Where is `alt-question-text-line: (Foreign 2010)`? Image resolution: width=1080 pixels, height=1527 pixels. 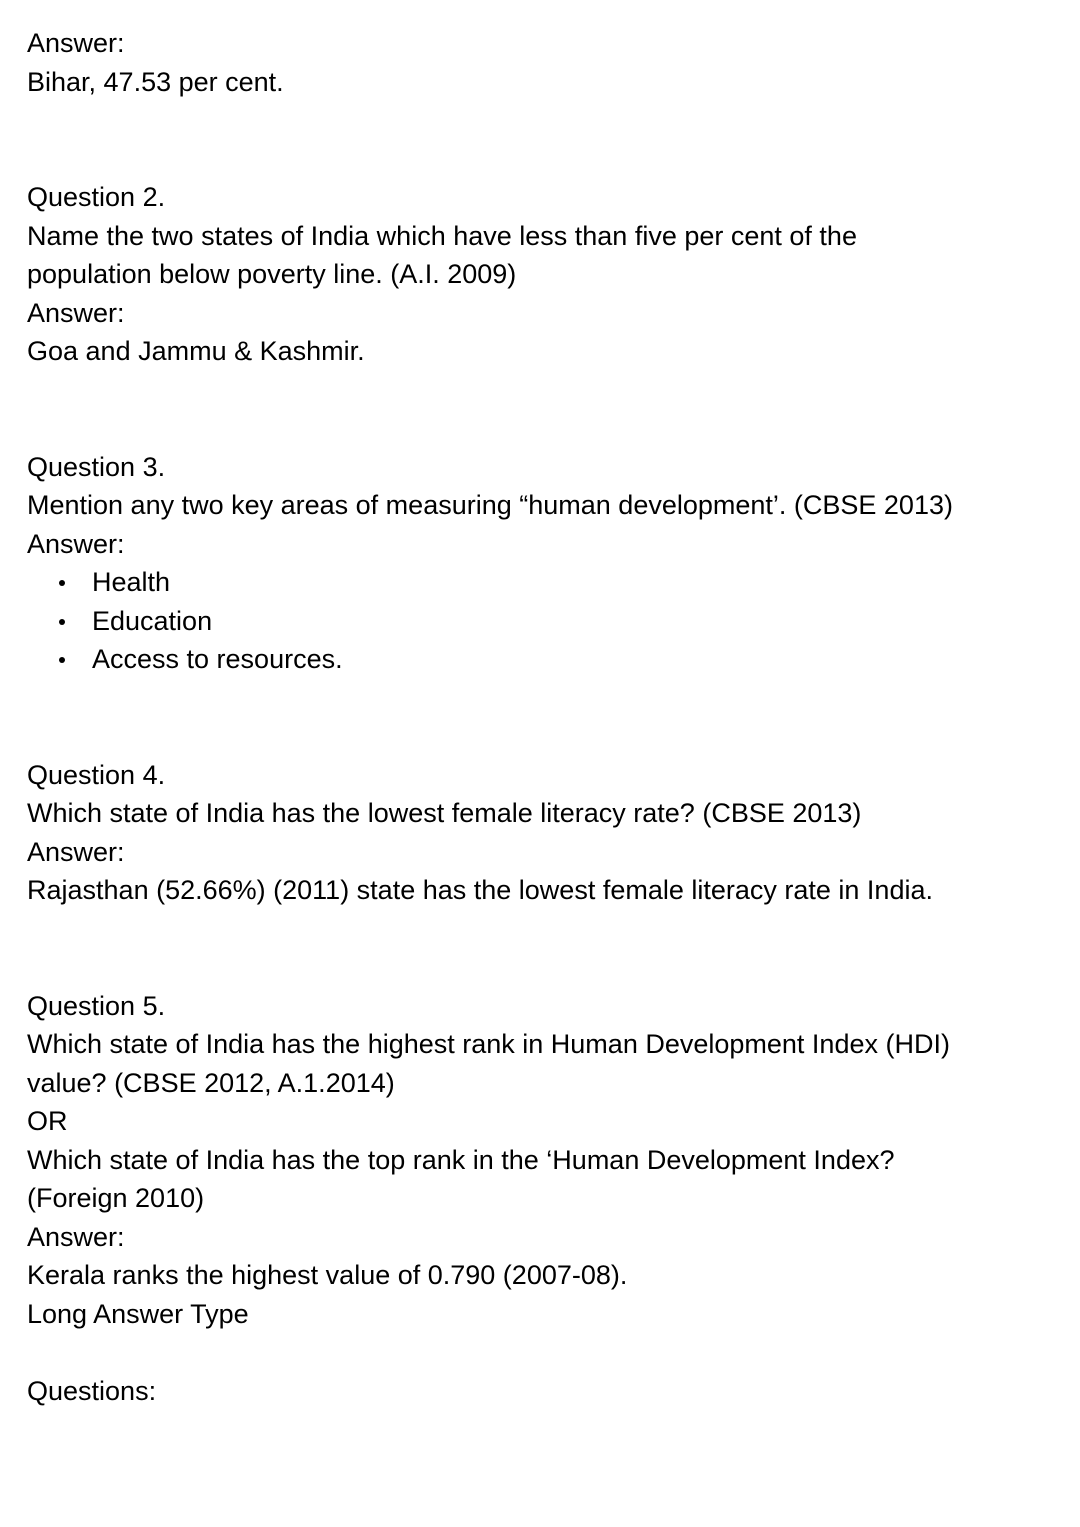 alt-question-text-line: (Foreign 2010) is located at coordinates (116, 1198).